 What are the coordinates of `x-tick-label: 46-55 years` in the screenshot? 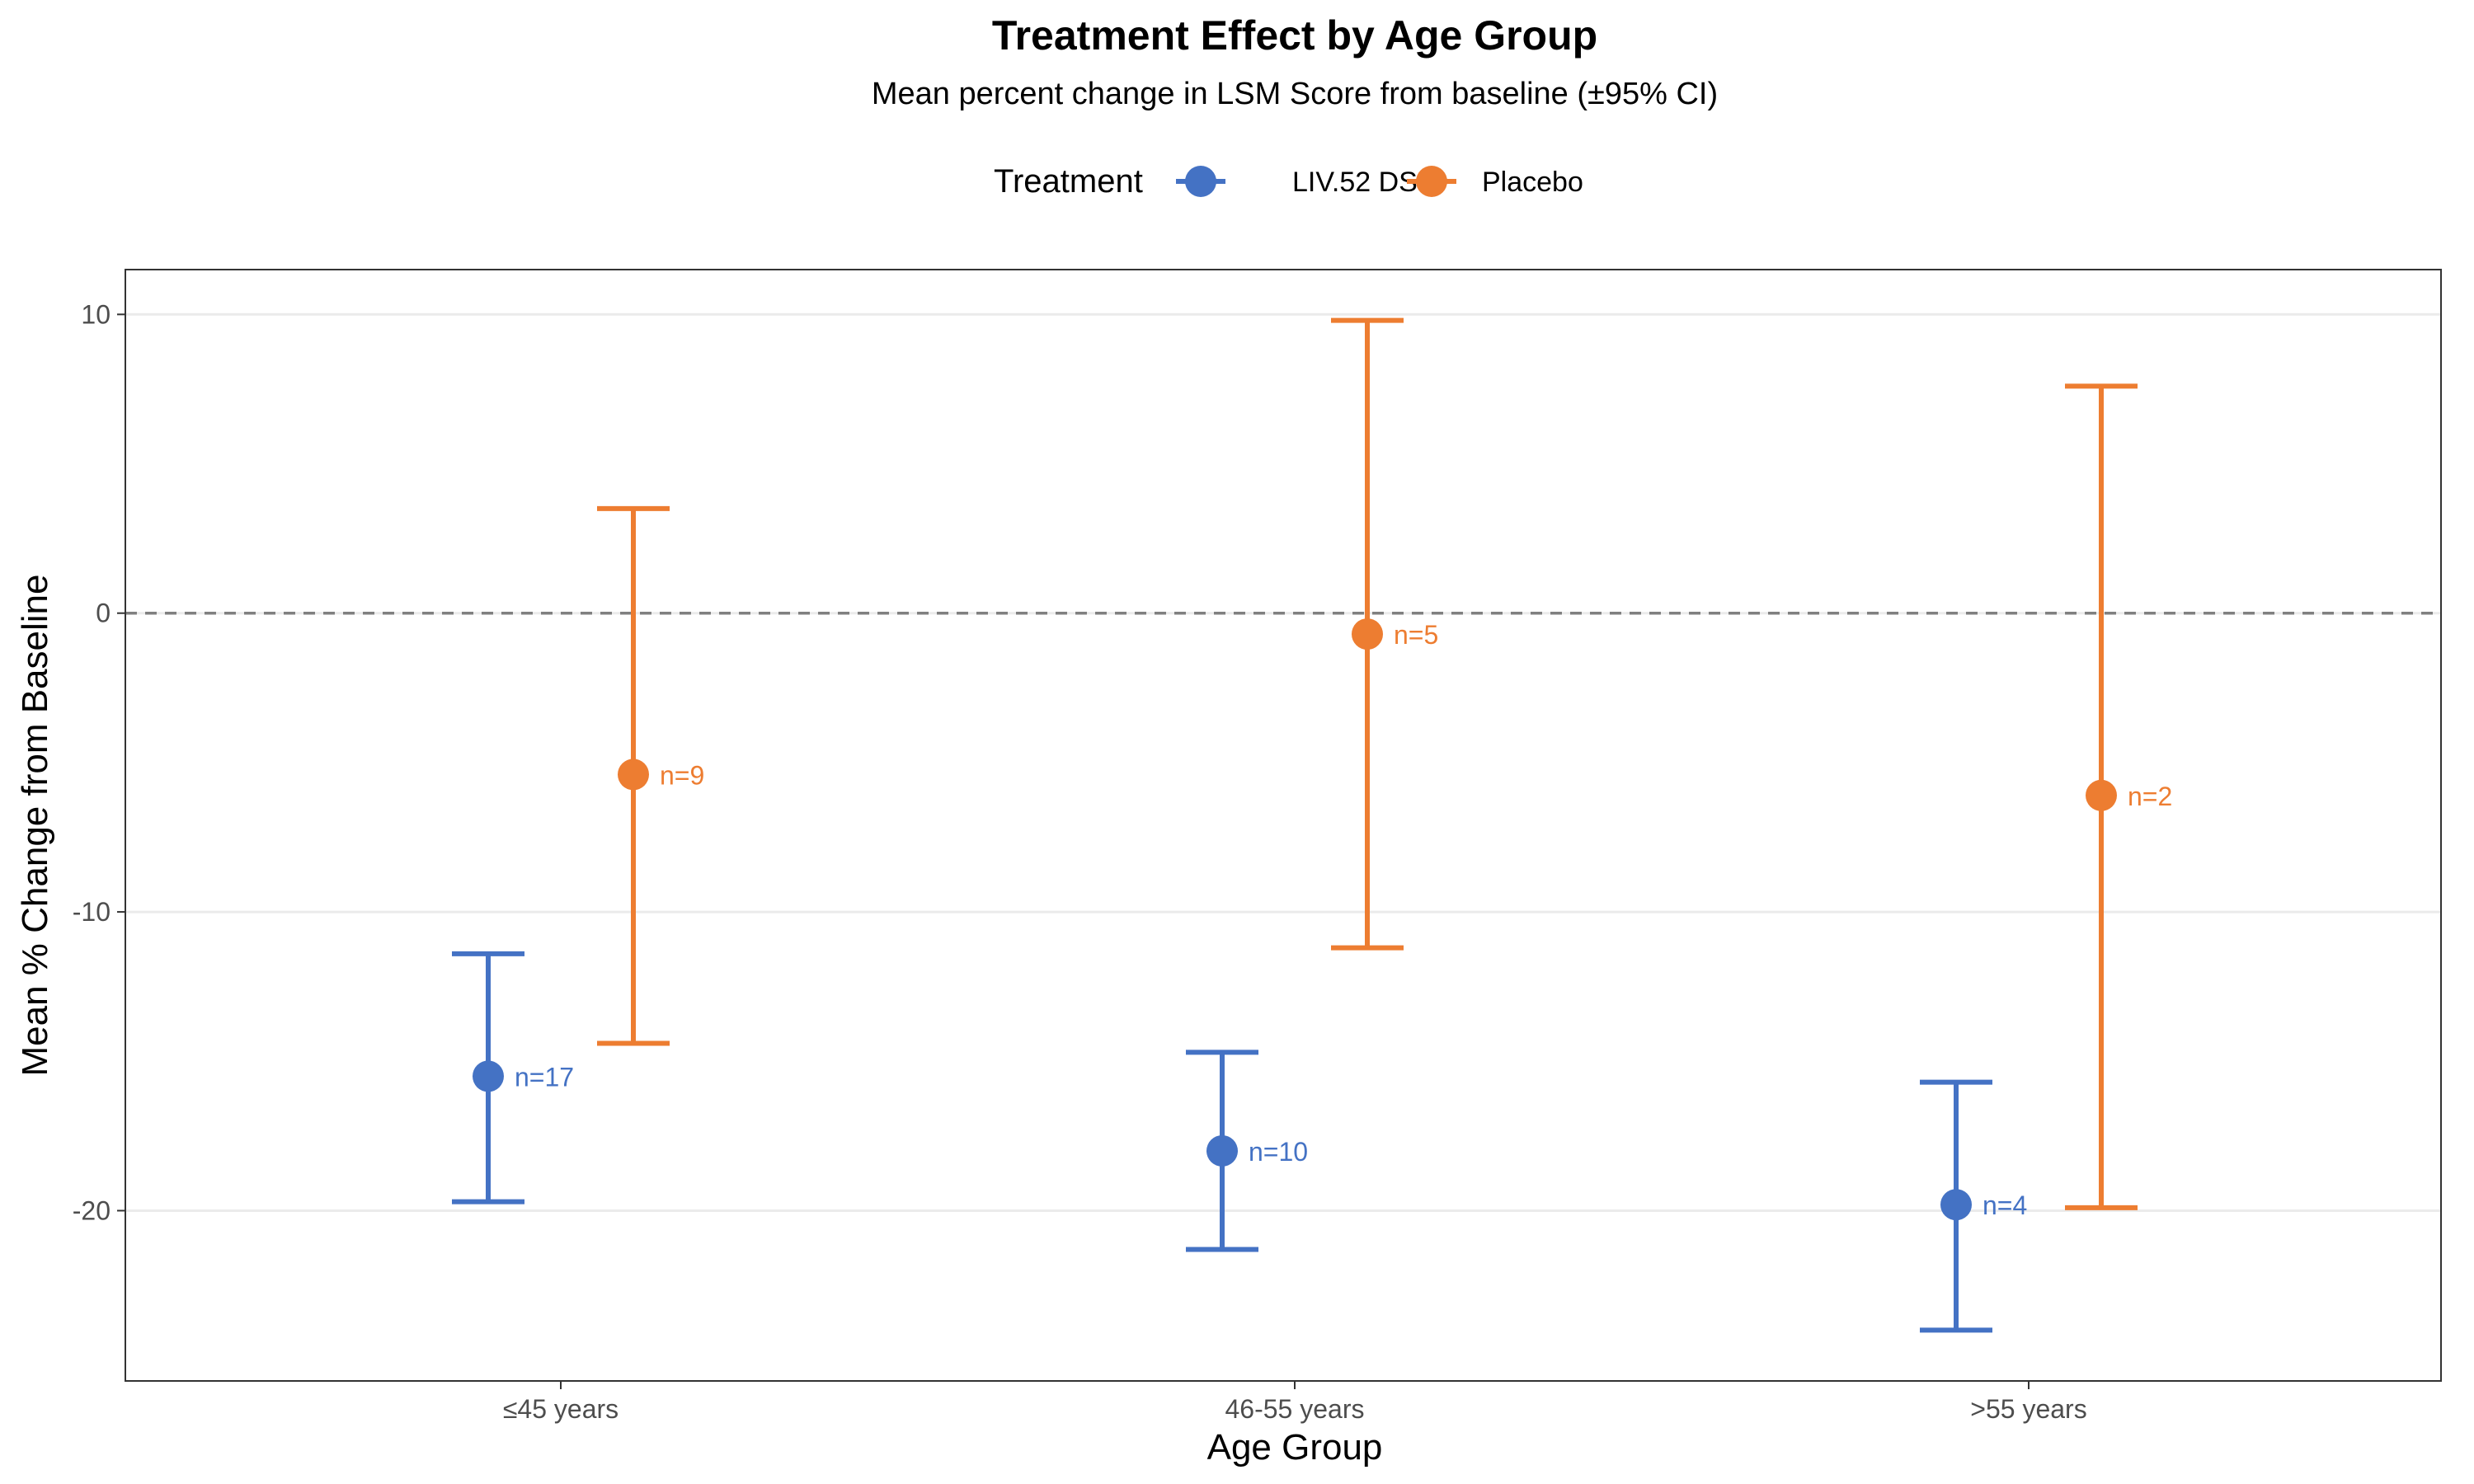 It's located at (1295, 1409).